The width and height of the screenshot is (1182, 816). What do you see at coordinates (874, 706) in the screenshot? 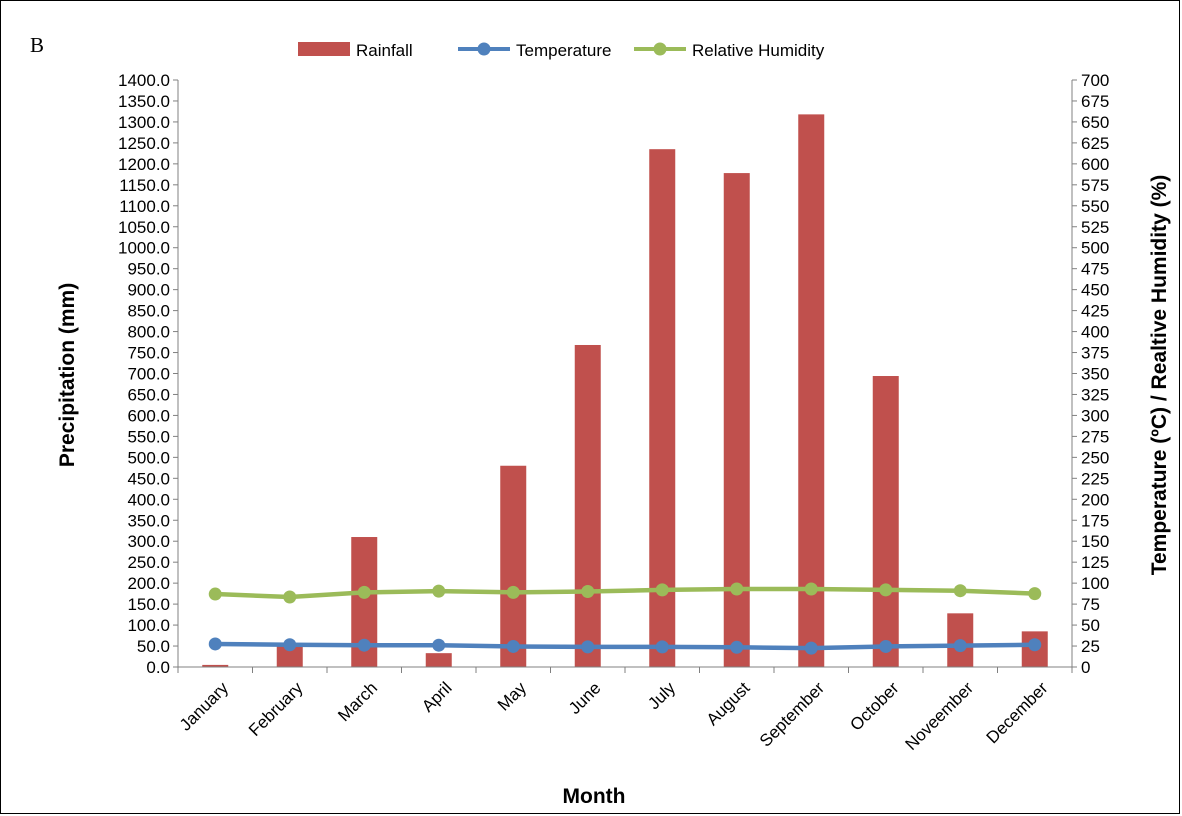
I see `x-tick-label: October` at bounding box center [874, 706].